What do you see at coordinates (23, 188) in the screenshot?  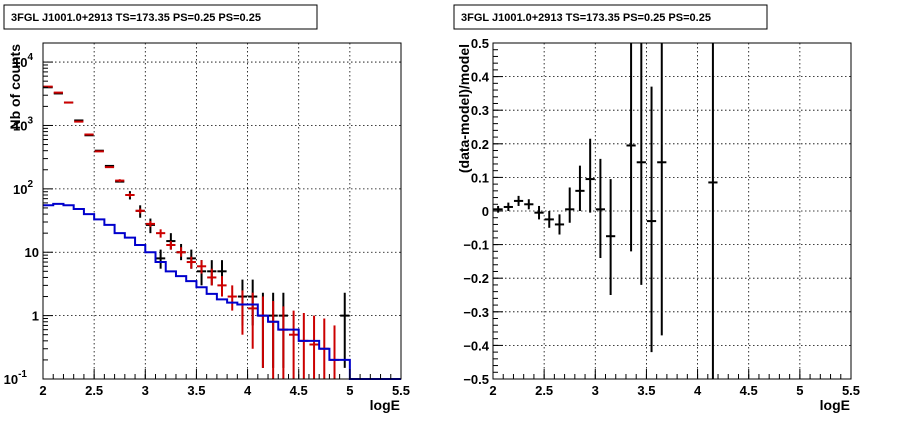 I see `y-tick-label: 10²` at bounding box center [23, 188].